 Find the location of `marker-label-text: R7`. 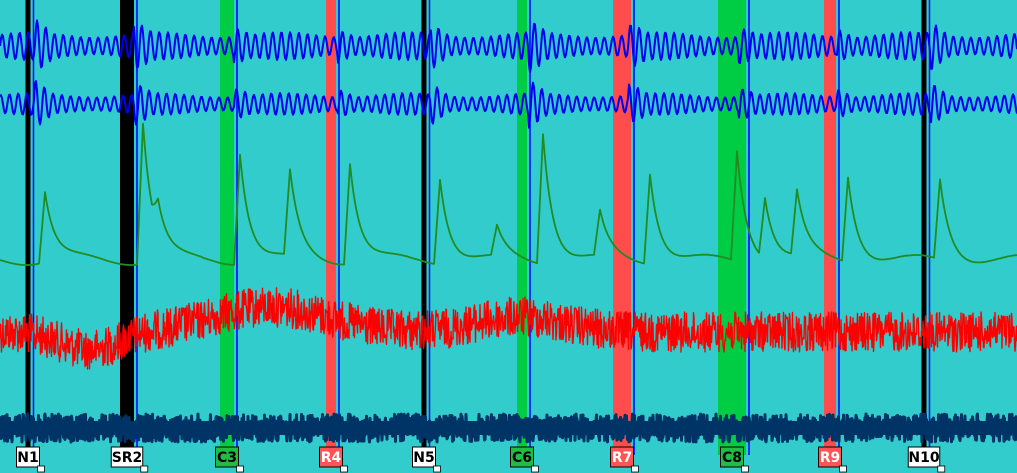

marker-label-text: R7 is located at coordinates (622, 458).